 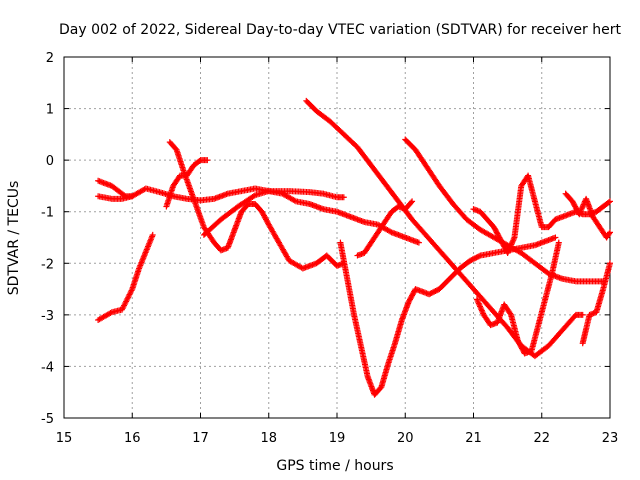 I want to click on series-track-d, so click(x=187, y=183).